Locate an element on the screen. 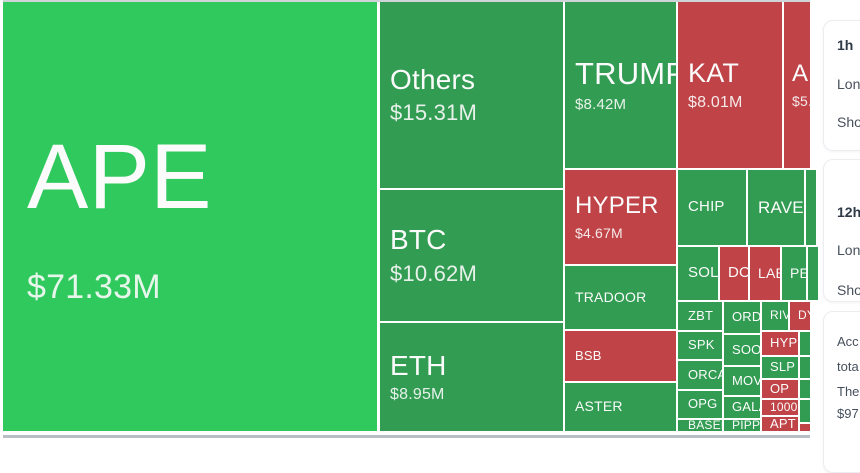 This screenshot has height=473, width=860. cell-symbol: APE is located at coordinates (119, 177).